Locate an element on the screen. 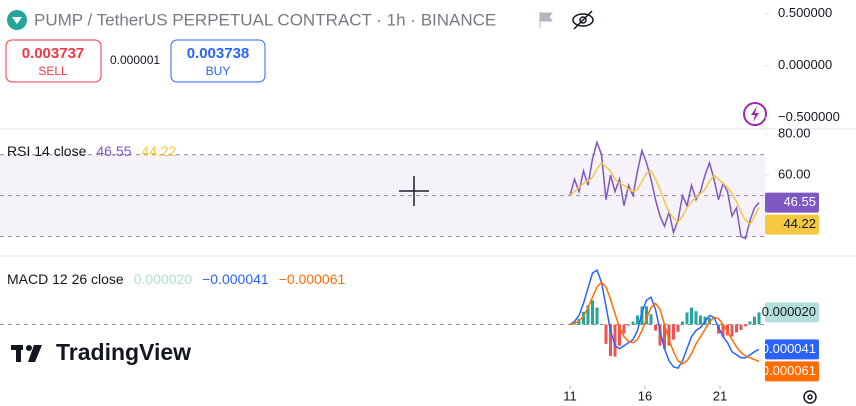 The height and width of the screenshot is (406, 856). y-tick-label: 0.500000 is located at coordinates (805, 12).